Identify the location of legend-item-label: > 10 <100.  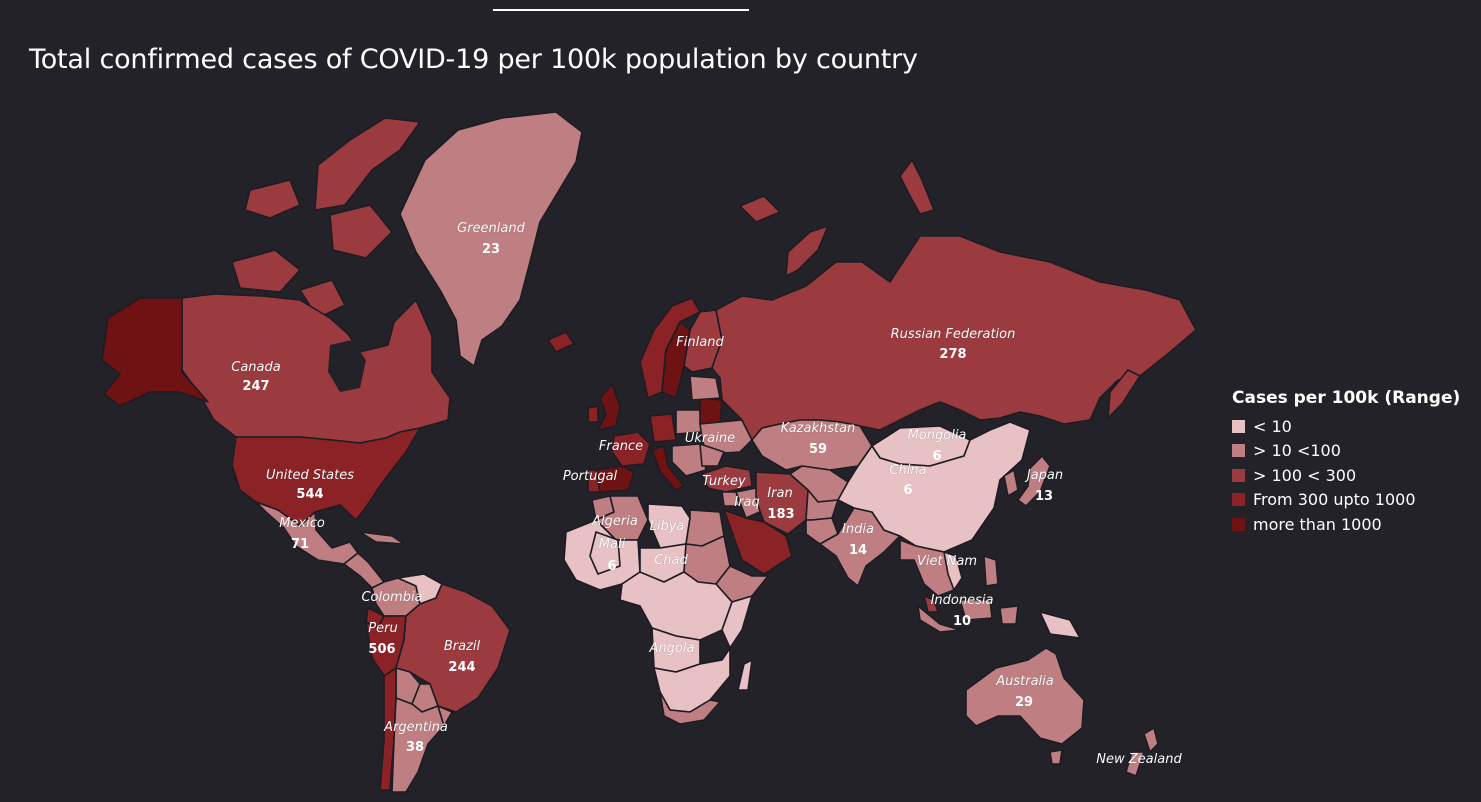
(1297, 451).